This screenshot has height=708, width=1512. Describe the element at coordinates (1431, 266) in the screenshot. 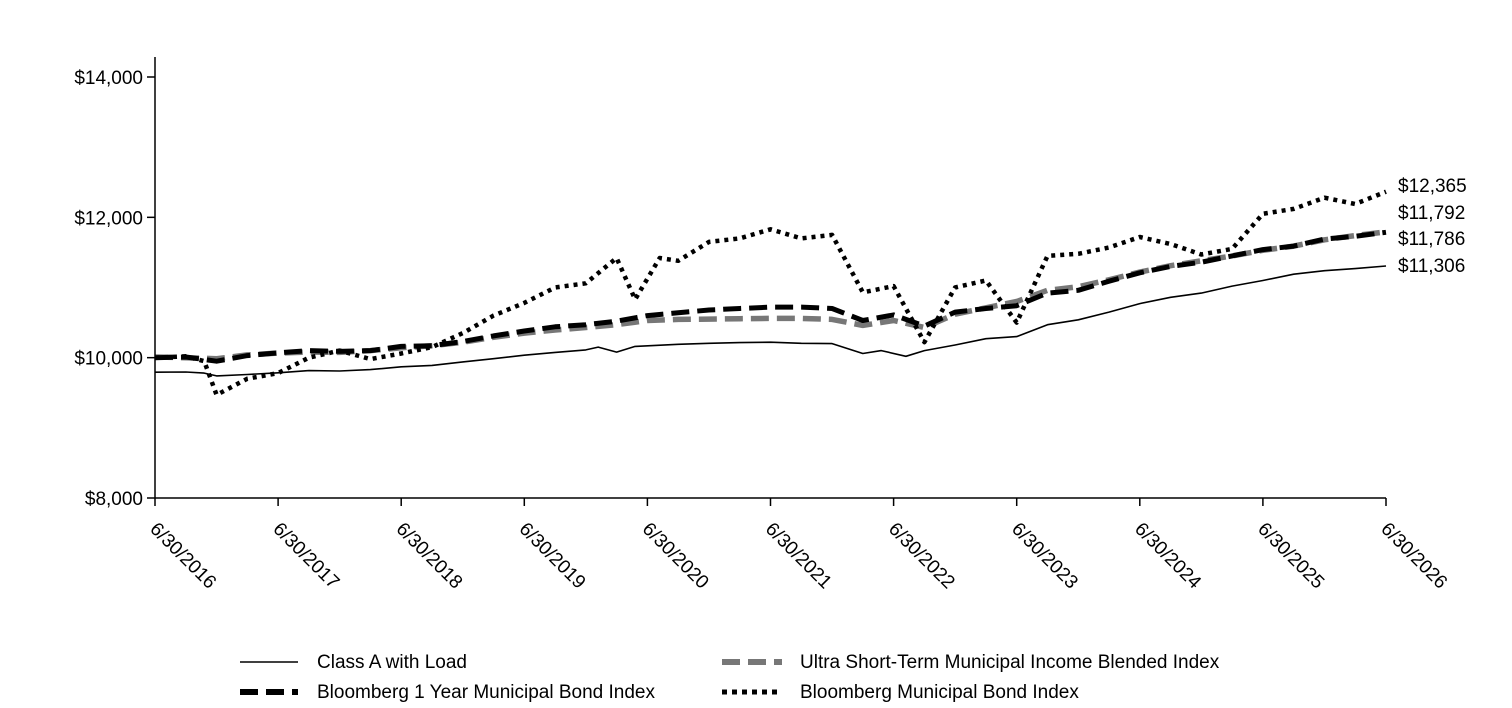

I see `end-value-label: $11,306` at that location.